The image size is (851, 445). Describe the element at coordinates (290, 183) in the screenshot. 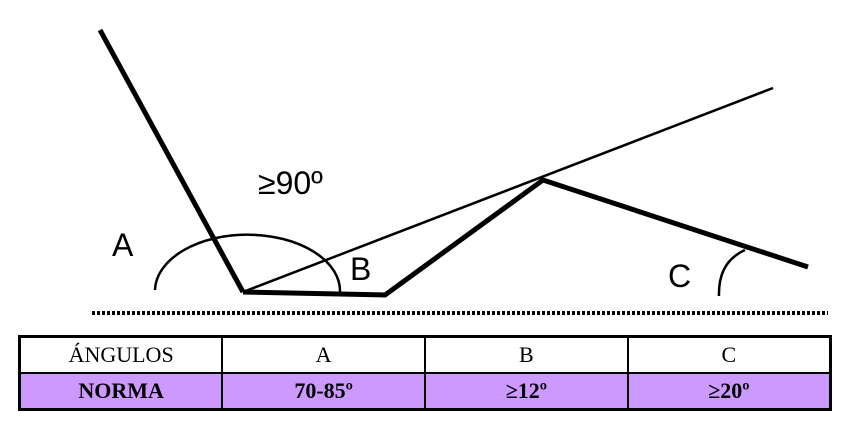

I see `label-angle: ≥90º` at that location.